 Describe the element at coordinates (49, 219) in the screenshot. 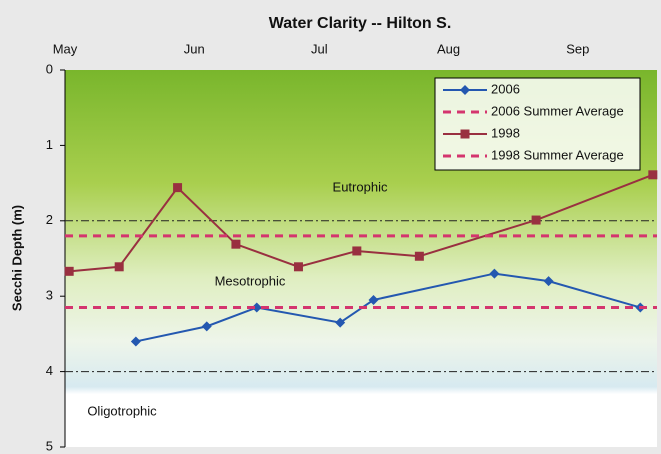

I see `y-tick-label: 2` at that location.